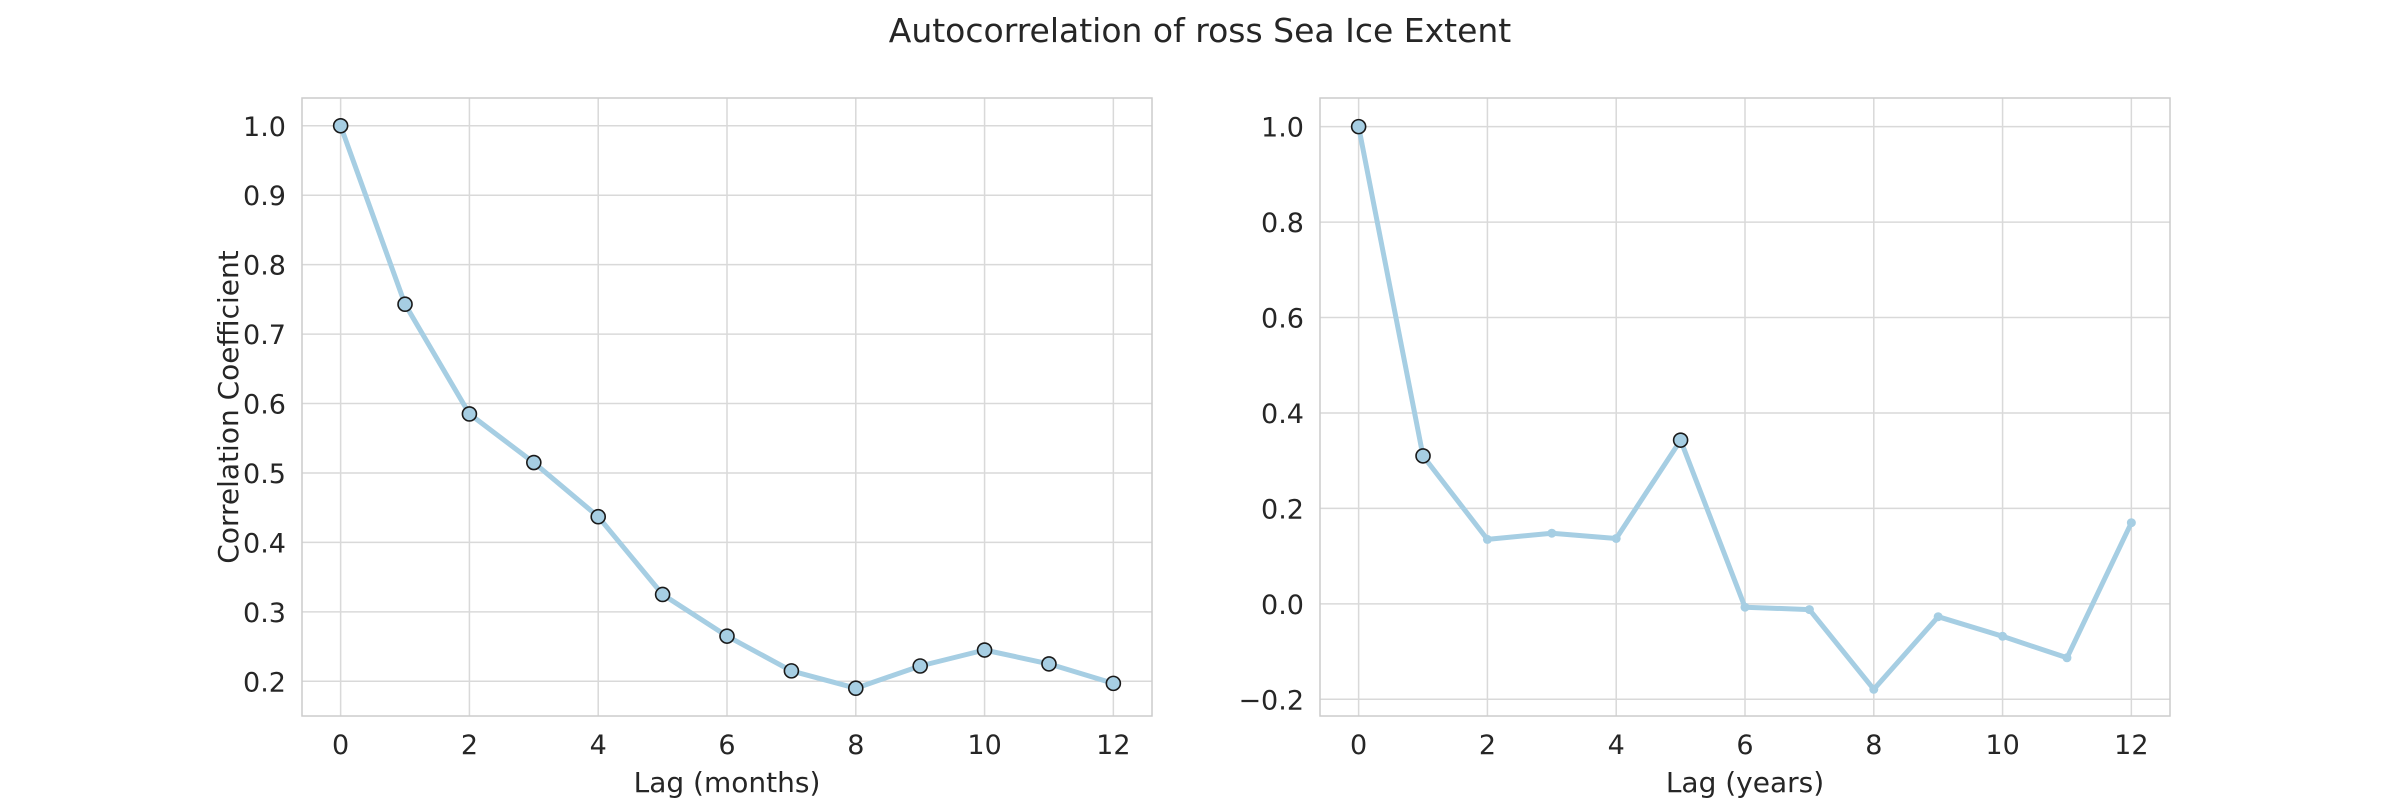 Image resolution: width=2400 pixels, height=800 pixels. What do you see at coordinates (264, 613) in the screenshot?
I see `monthly-y-tick-label: 0.3` at bounding box center [264, 613].